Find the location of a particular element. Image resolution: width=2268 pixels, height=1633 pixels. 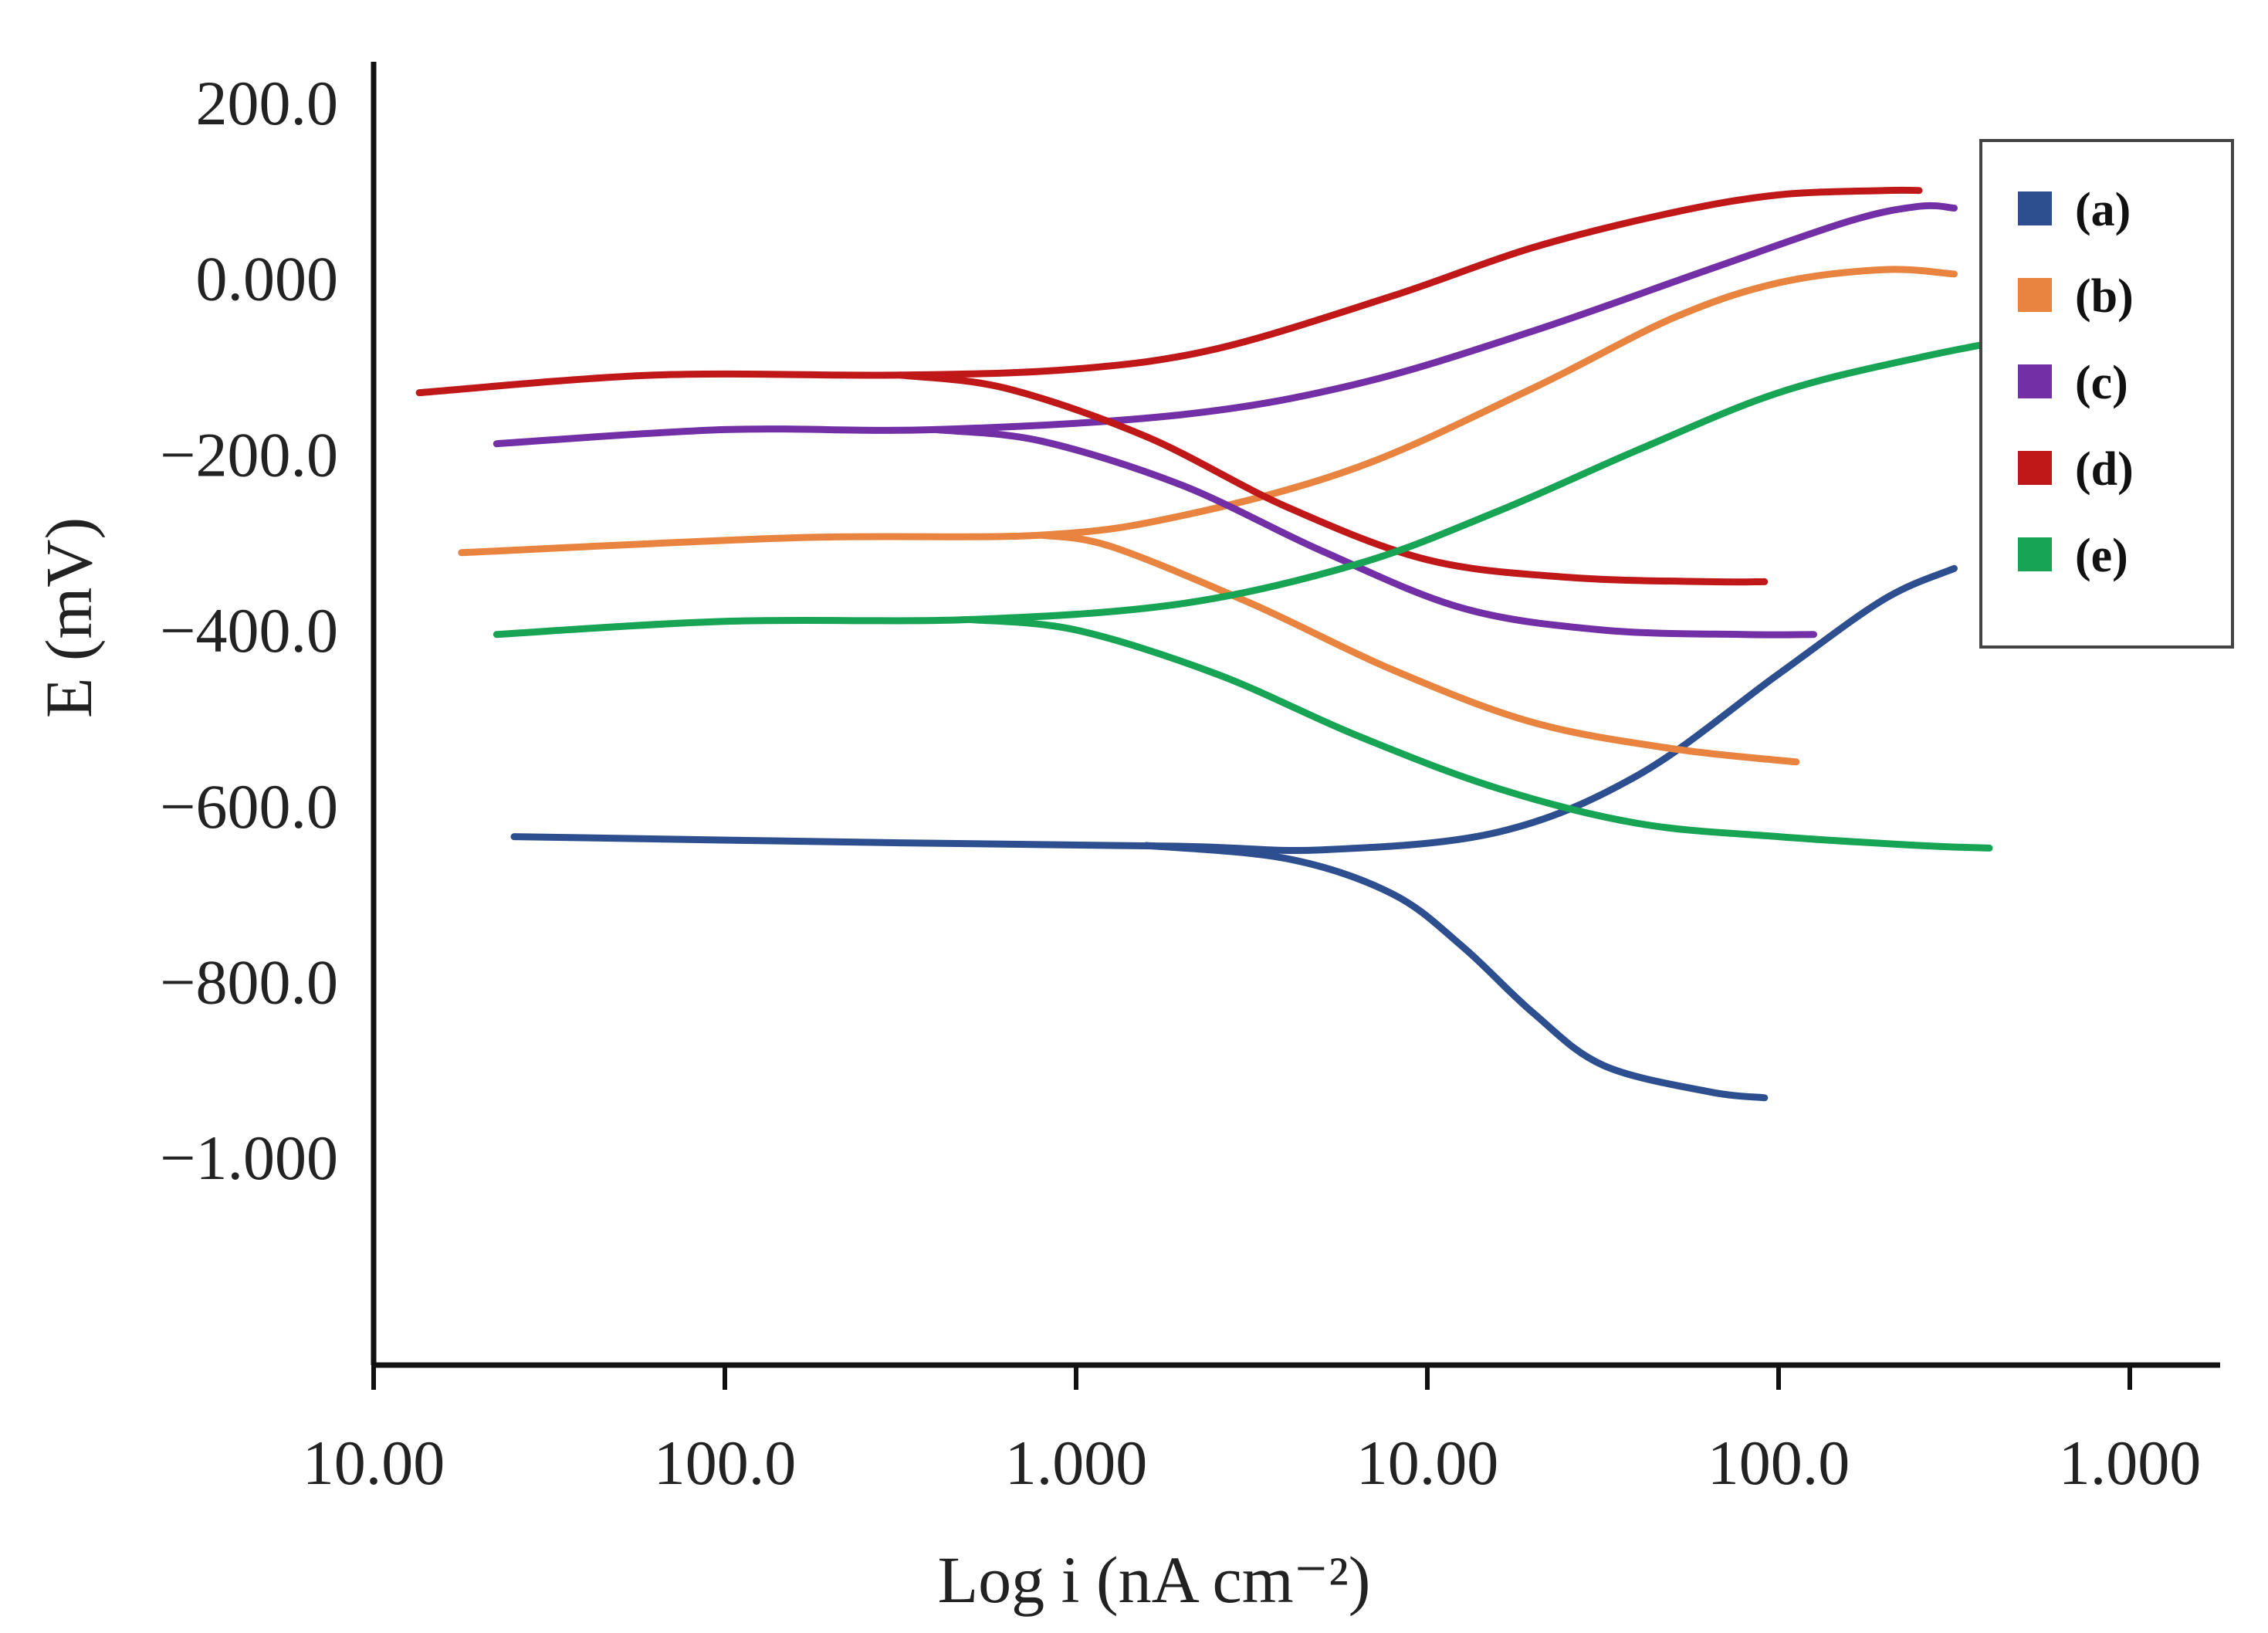

y-ticks: 200.0 0.000 −200.0 −400.0 −600.0 −800.0 −1.000 is located at coordinates (249, 630).